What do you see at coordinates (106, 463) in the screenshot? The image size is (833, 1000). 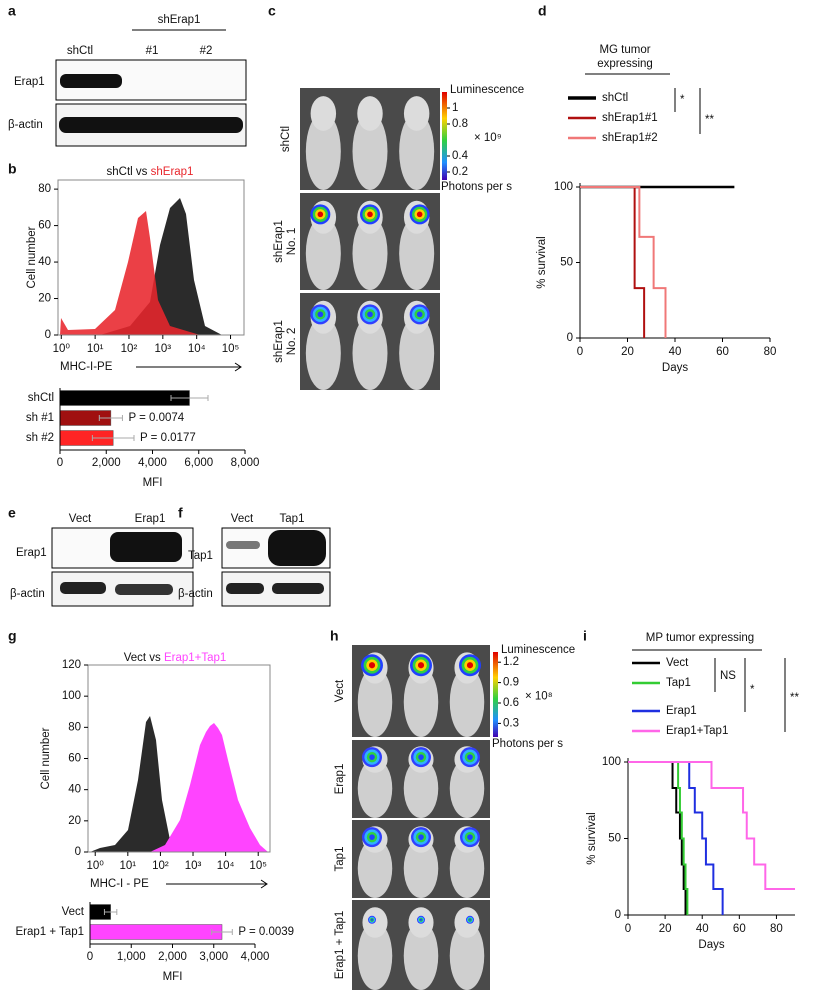 I see `x-tick-label: 2,000` at bounding box center [106, 463].